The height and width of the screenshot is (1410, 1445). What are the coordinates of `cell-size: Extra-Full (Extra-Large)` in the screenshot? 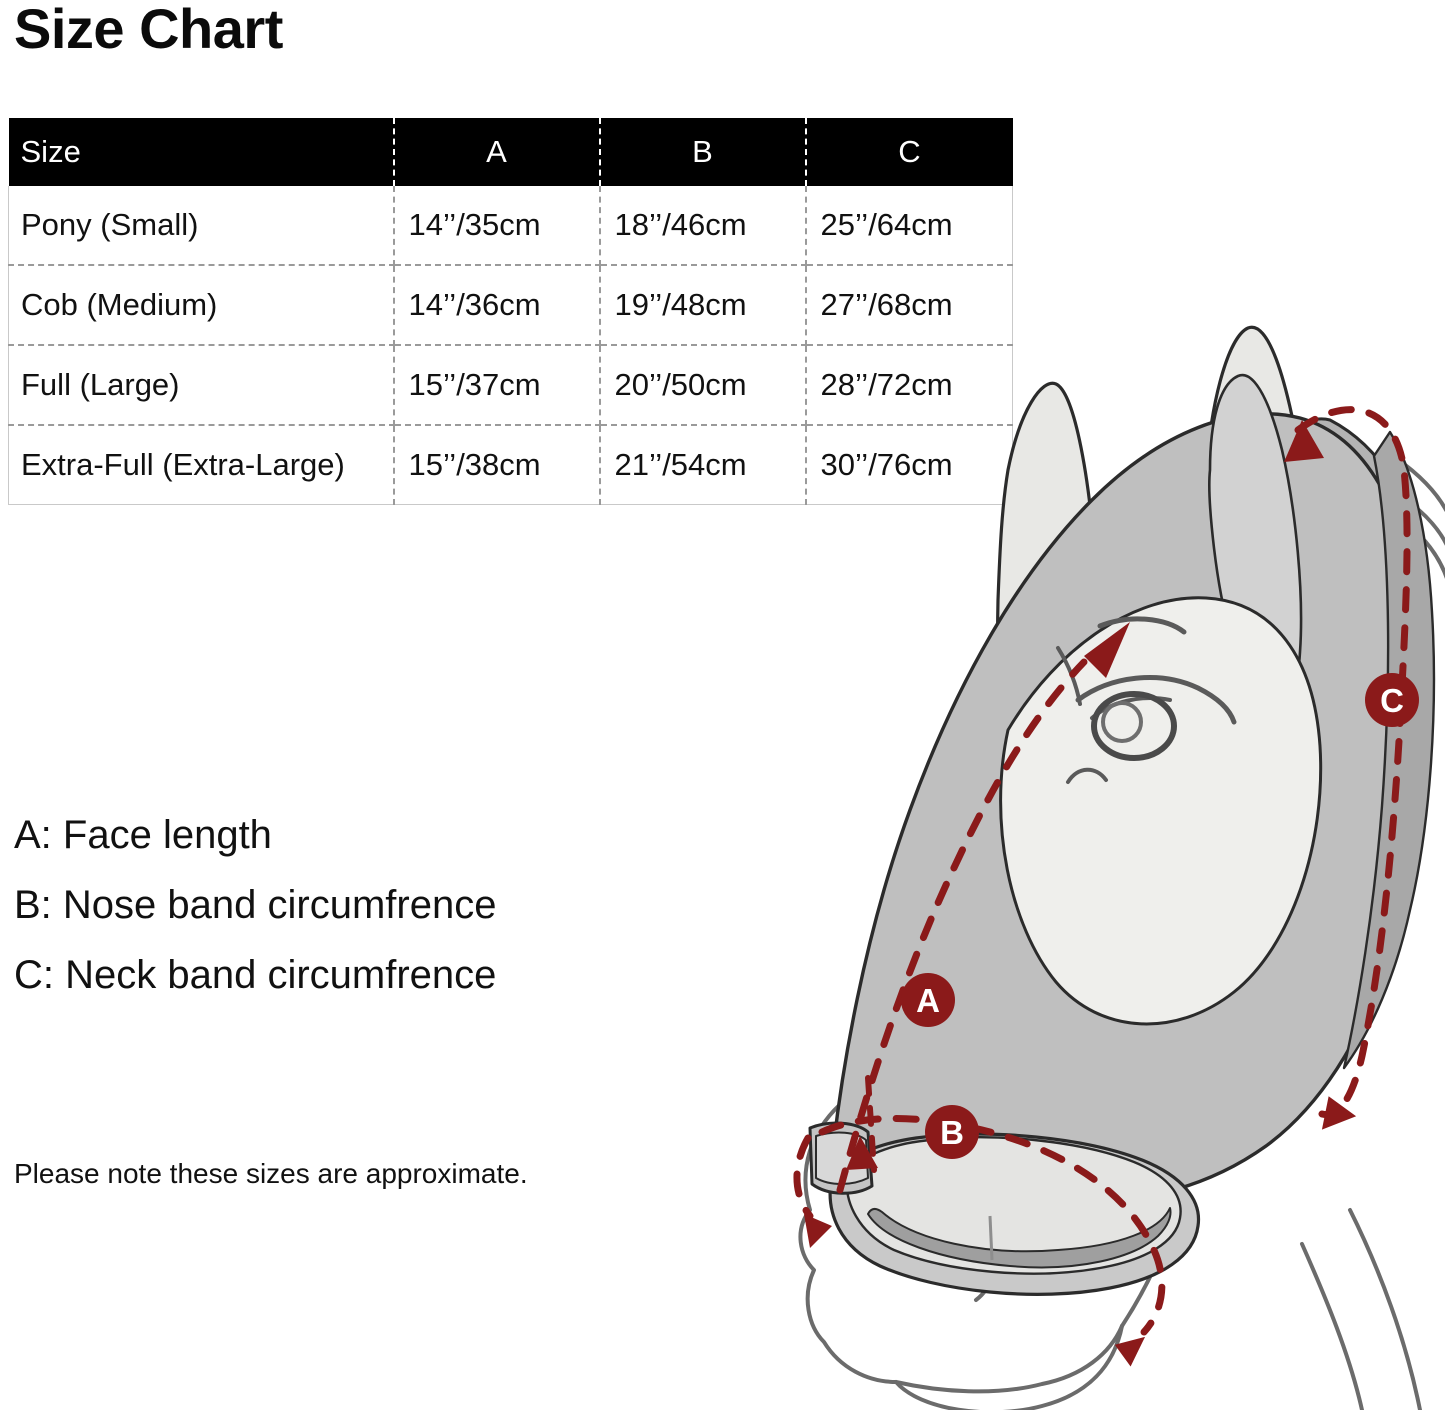 It's located at (201, 465).